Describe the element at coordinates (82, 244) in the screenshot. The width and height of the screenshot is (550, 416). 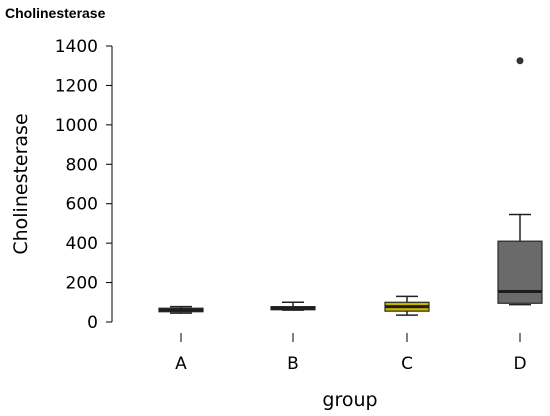
I see `y-tick-label: 400` at that location.